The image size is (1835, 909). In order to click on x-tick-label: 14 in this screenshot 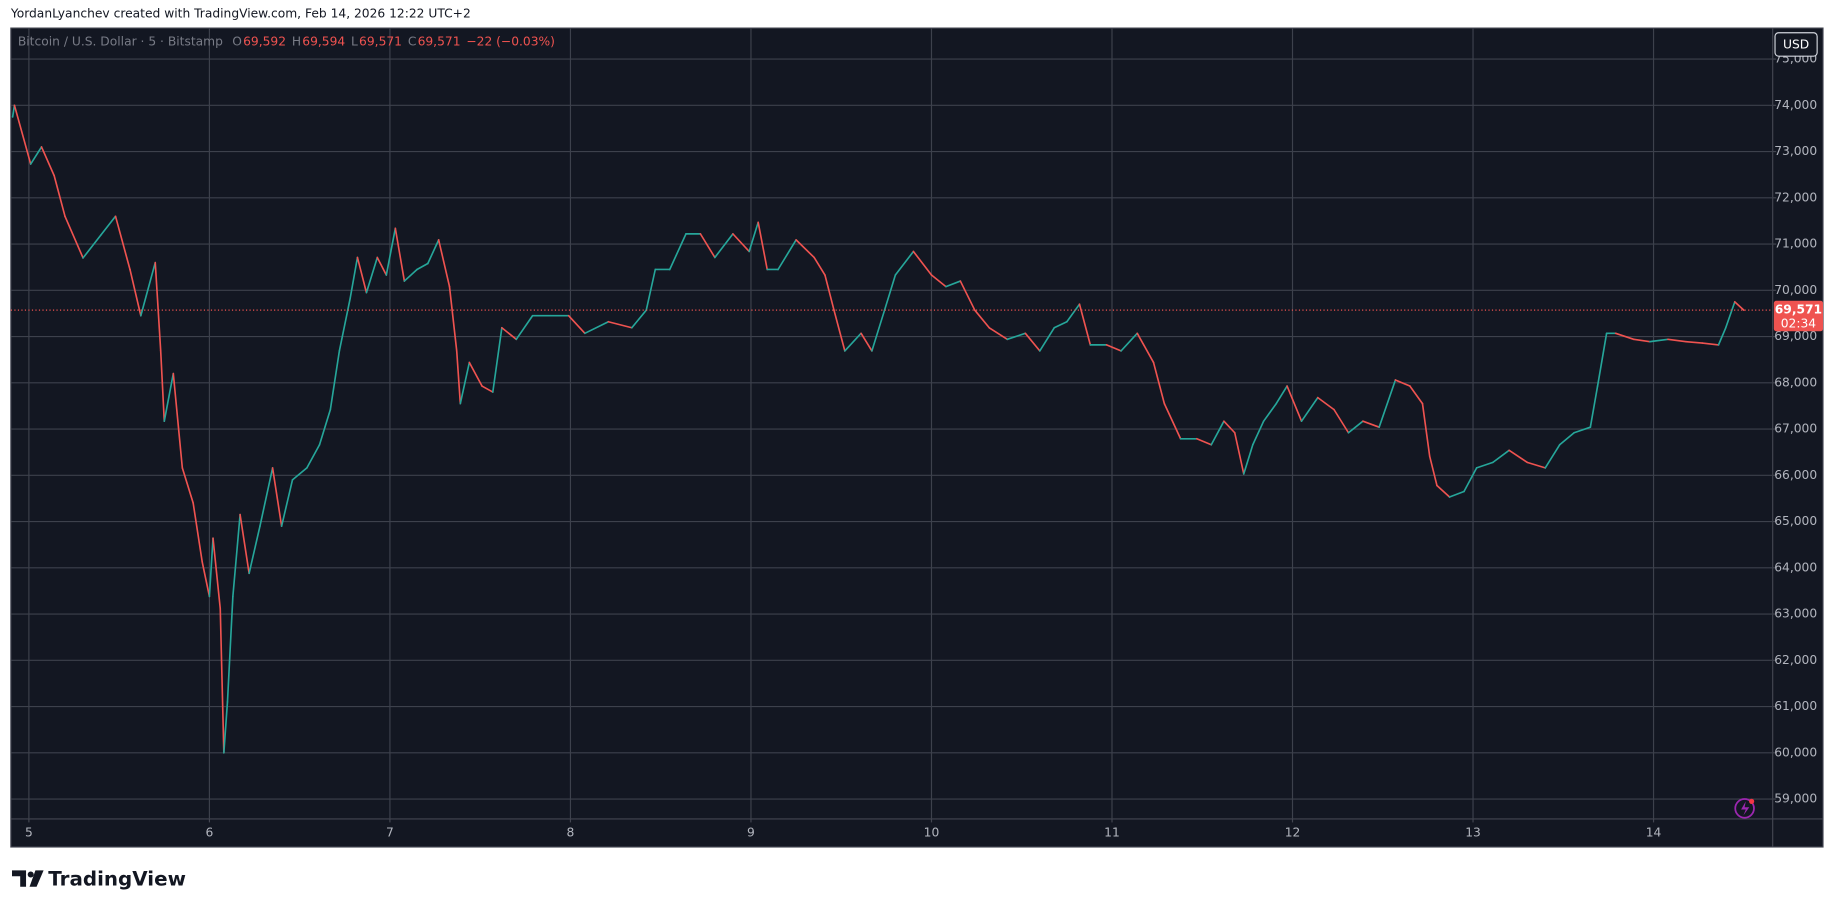, I will do `click(1654, 832)`.